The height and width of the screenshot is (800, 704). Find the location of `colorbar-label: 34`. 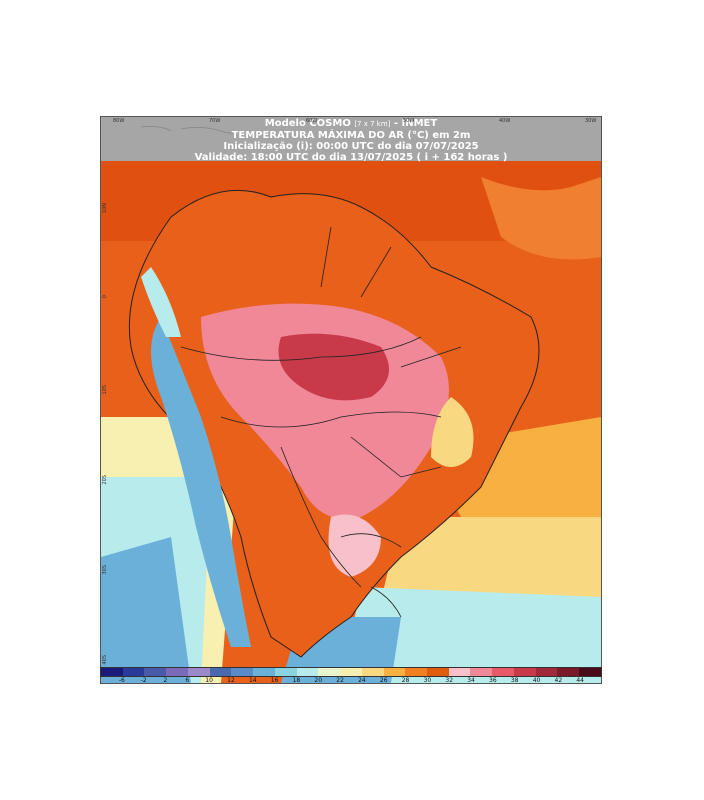

colorbar-label: 34 is located at coordinates (471, 680).